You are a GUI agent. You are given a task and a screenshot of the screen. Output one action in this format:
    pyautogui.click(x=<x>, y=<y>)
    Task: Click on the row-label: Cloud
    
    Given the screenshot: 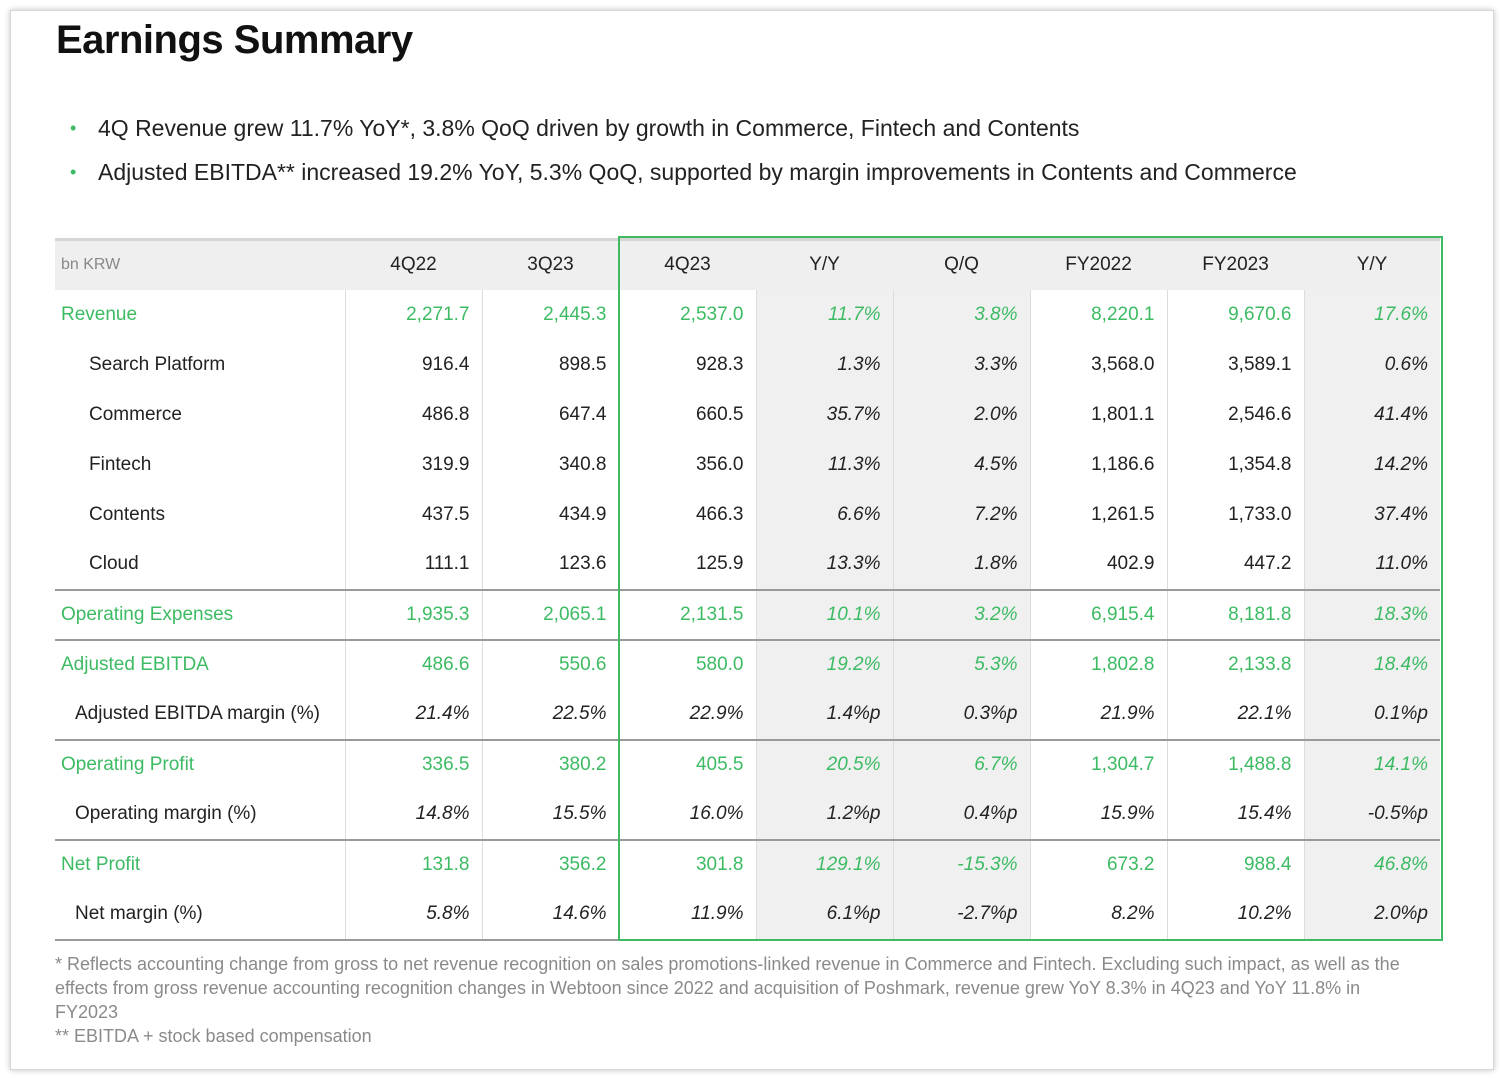 What is the action you would take?
    pyautogui.click(x=114, y=563)
    